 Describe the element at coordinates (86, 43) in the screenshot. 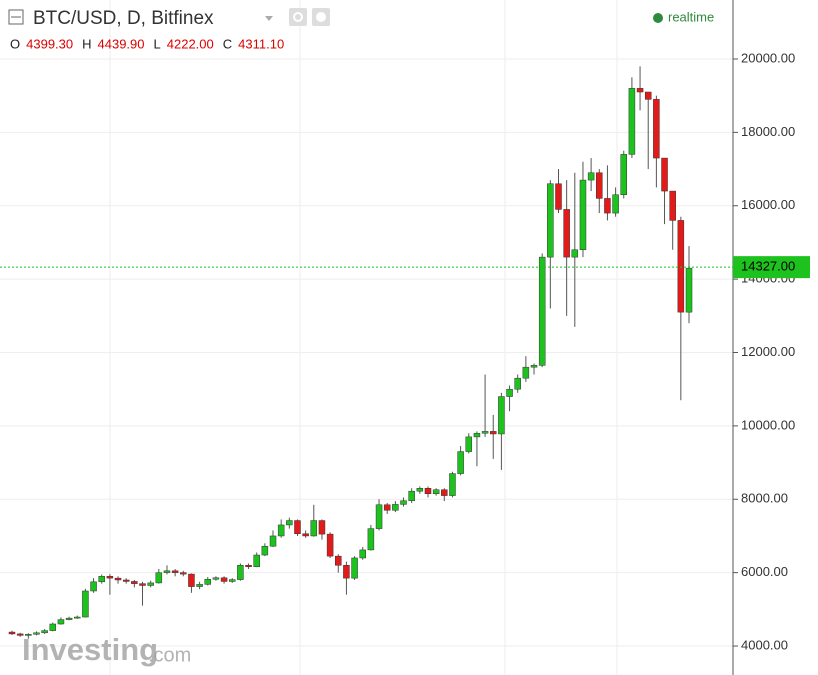

I see `ohlc-key: H` at that location.